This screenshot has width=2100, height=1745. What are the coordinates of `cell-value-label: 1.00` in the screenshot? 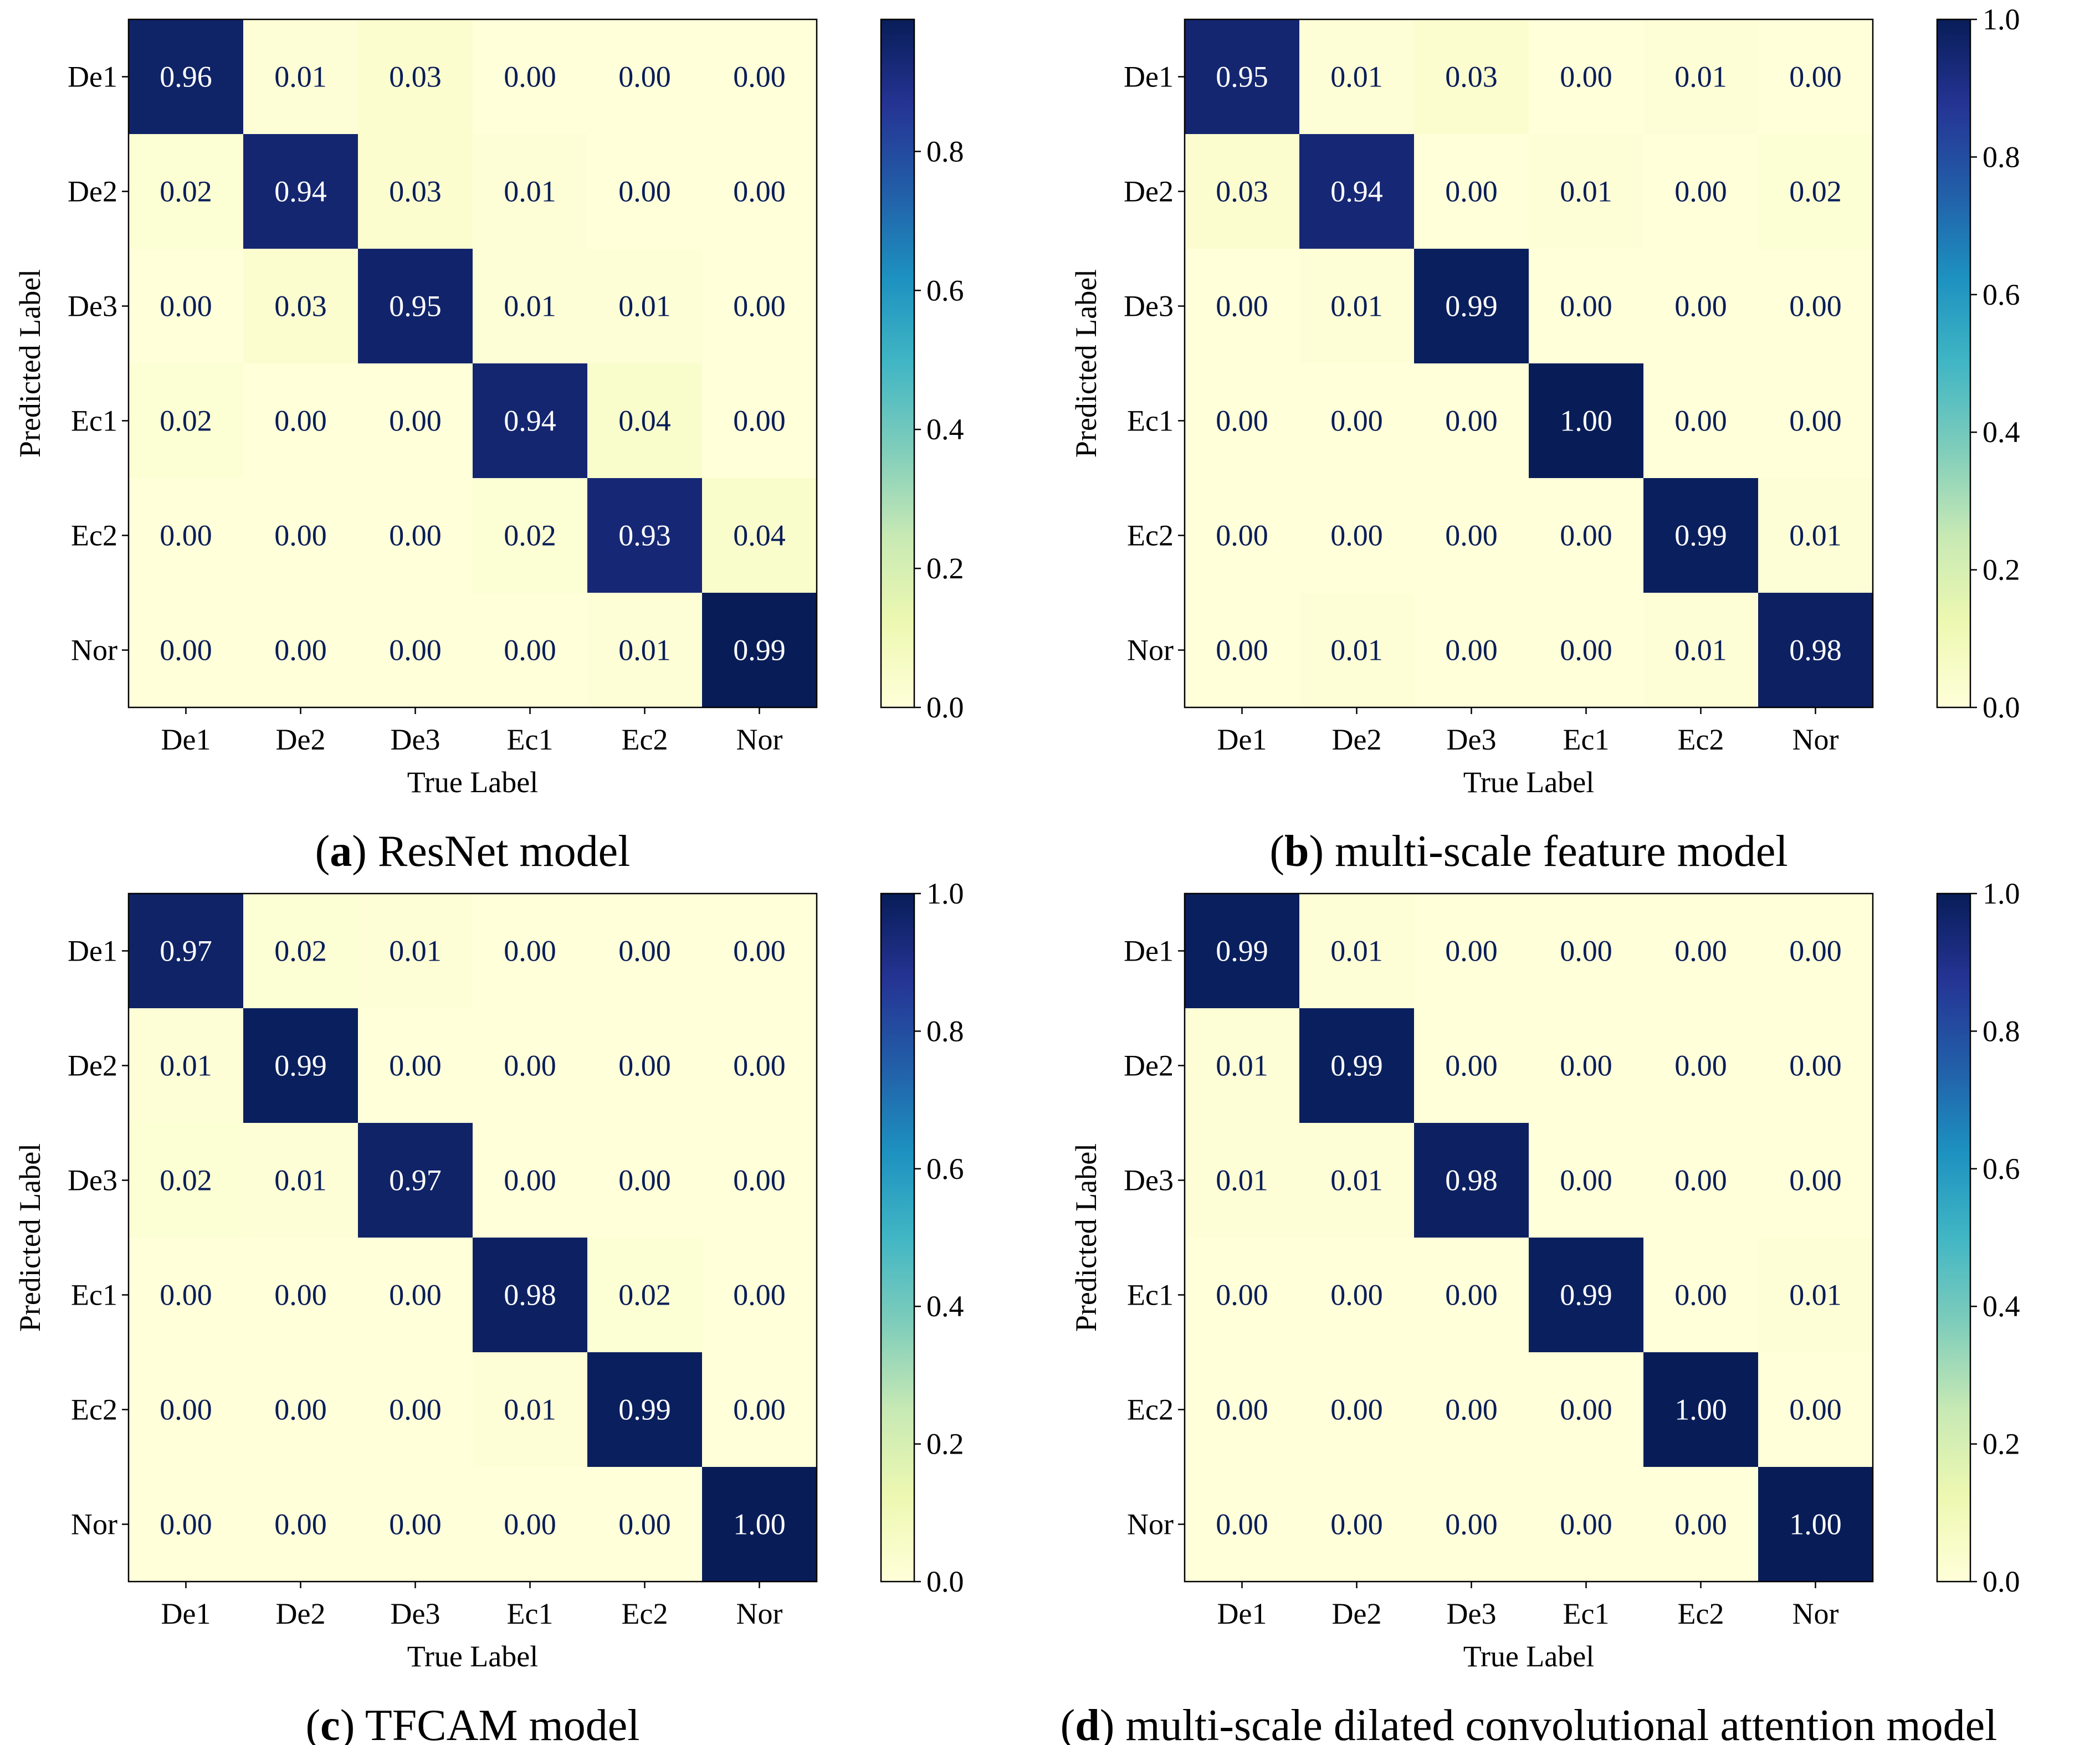 It's located at (1816, 1524).